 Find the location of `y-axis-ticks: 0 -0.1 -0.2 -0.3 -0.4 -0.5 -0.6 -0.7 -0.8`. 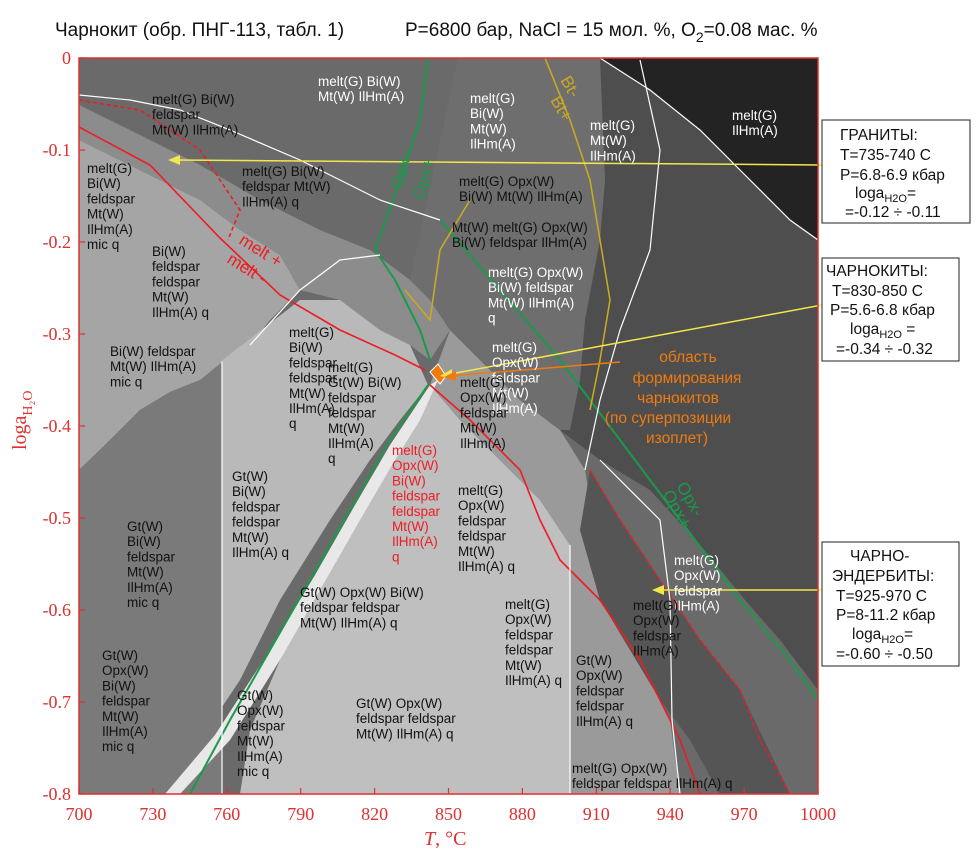

y-axis-ticks: 0 -0.1 -0.2 -0.3 -0.4 -0.5 -0.6 -0.7 -0.8 is located at coordinates (64, 426).